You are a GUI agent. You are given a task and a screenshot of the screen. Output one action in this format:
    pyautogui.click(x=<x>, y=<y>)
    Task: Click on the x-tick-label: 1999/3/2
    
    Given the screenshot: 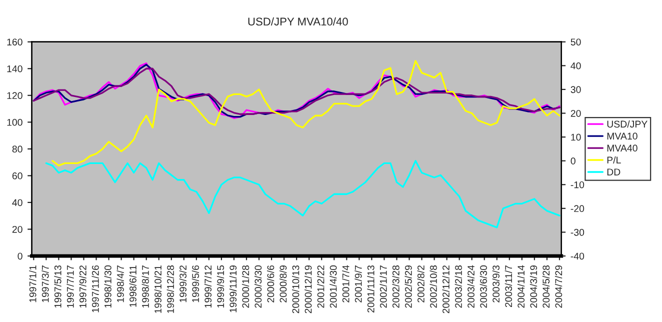 What is the action you would take?
    pyautogui.click(x=183, y=284)
    